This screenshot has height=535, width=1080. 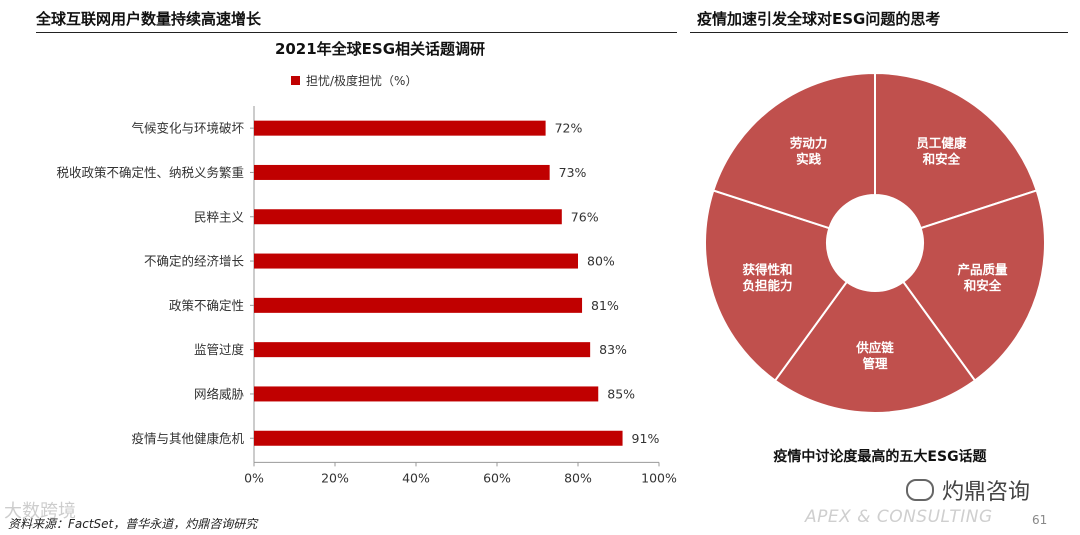 I want to click on brand-label: APEX & CONSULTING, so click(x=899, y=517).